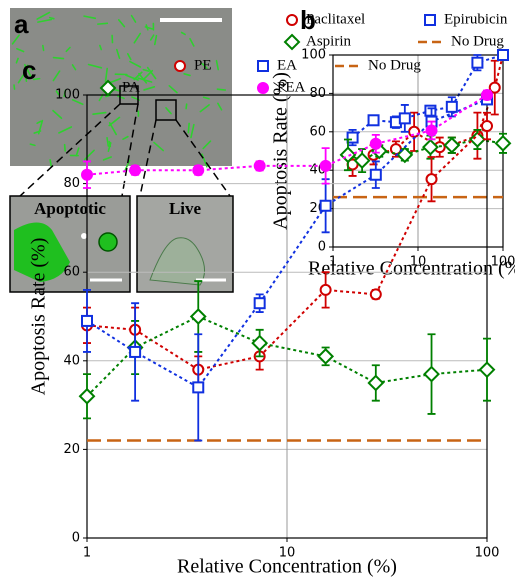 This screenshot has width=515, height=580. What do you see at coordinates (166, 110) in the screenshot?
I see `zoom-box` at bounding box center [166, 110].